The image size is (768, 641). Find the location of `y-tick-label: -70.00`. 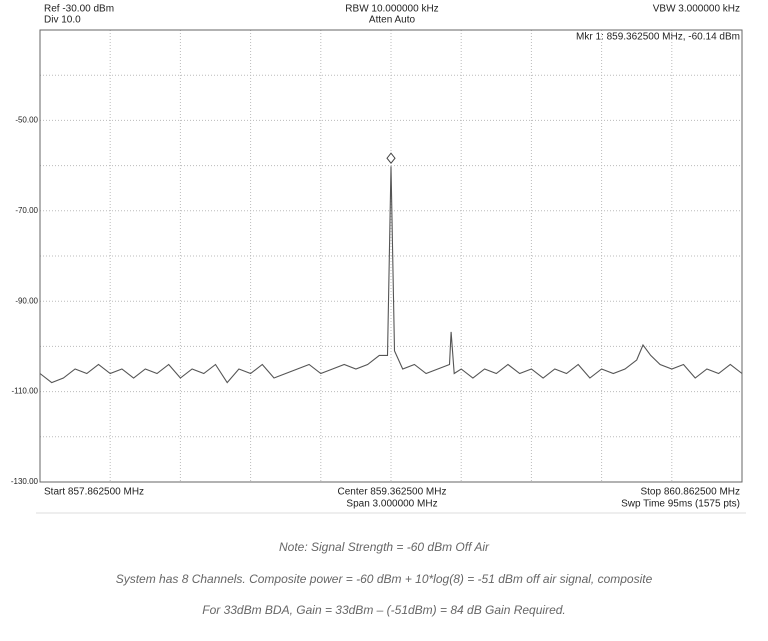

y-tick-label: -70.00 is located at coordinates (26, 210).